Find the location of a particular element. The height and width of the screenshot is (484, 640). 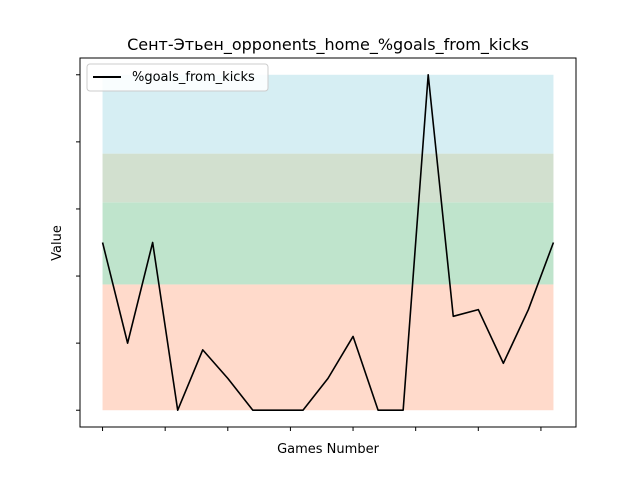

y-axis-label: Value is located at coordinates (57, 243).